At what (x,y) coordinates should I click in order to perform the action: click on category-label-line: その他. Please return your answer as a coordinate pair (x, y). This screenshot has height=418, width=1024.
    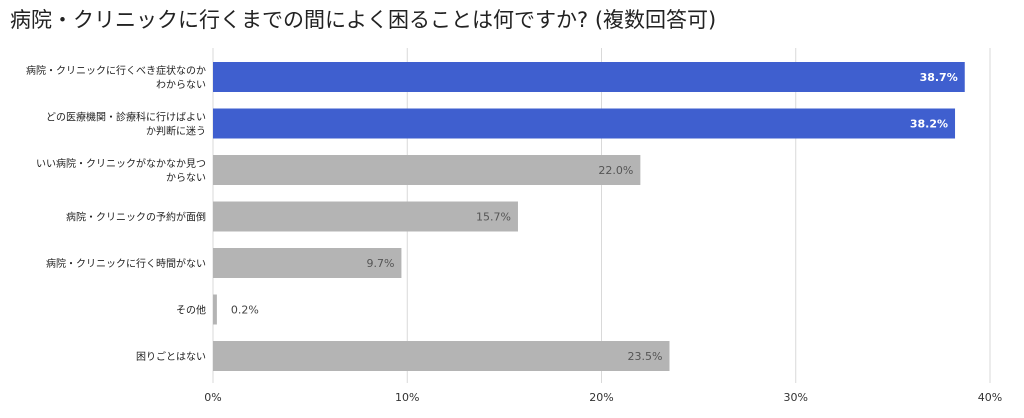
    Looking at the image, I should click on (191, 310).